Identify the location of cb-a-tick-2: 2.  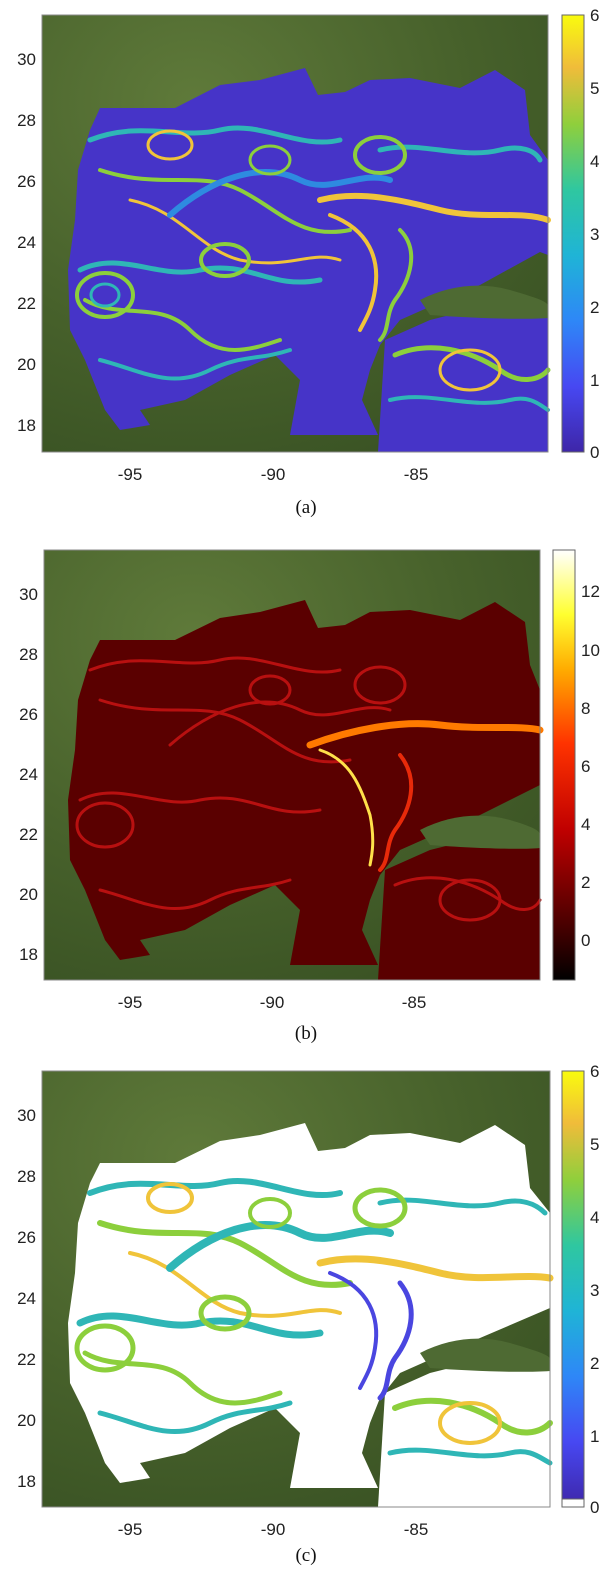
(594, 307).